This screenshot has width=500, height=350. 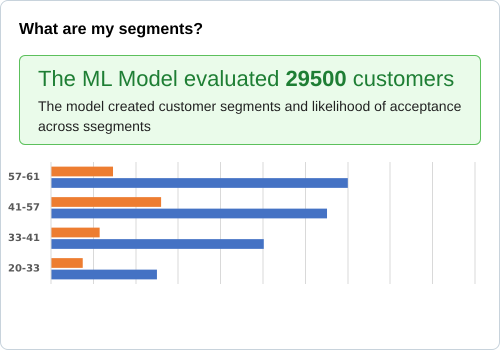 What do you see at coordinates (24, 208) in the screenshot?
I see `y-tick-label: 41-57` at bounding box center [24, 208].